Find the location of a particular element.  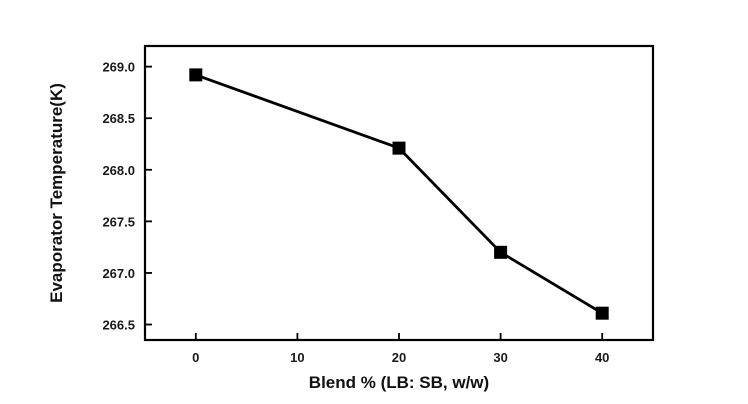

y-tick-label: 267.5 is located at coordinates (118, 221).